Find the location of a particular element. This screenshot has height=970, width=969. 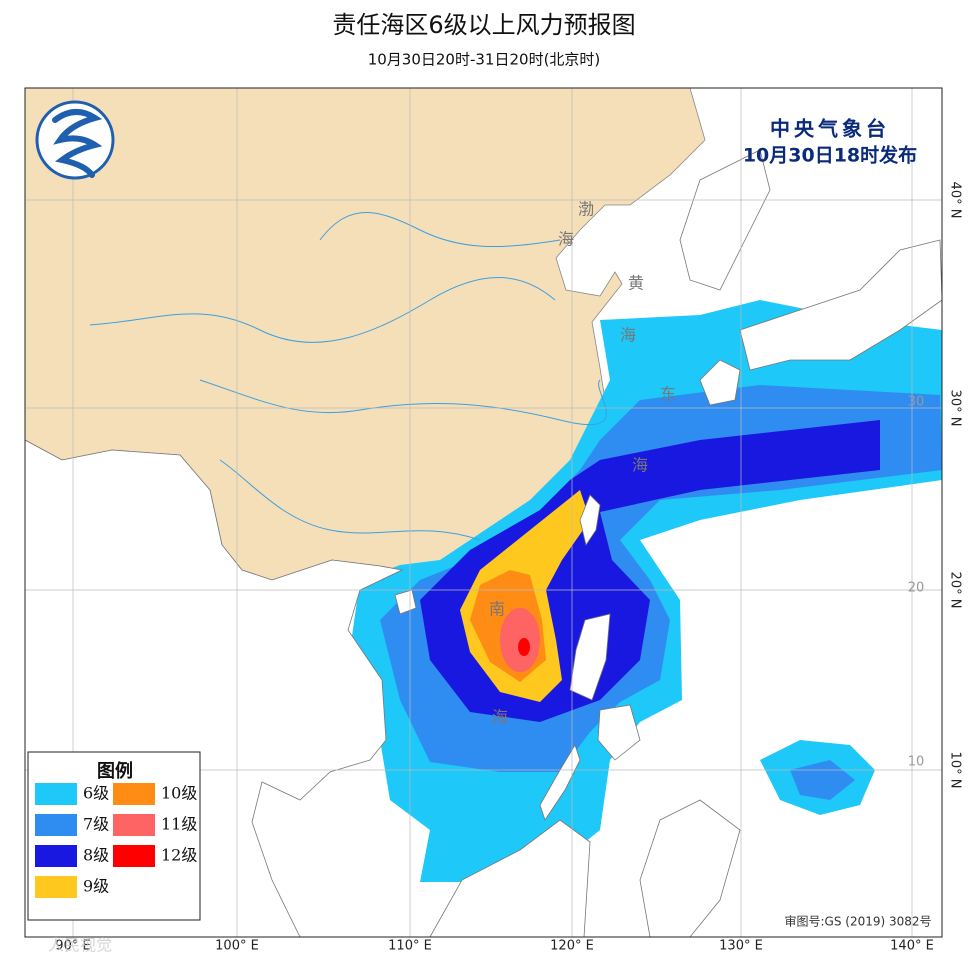

sea-label: 南 is located at coordinates (497, 609).